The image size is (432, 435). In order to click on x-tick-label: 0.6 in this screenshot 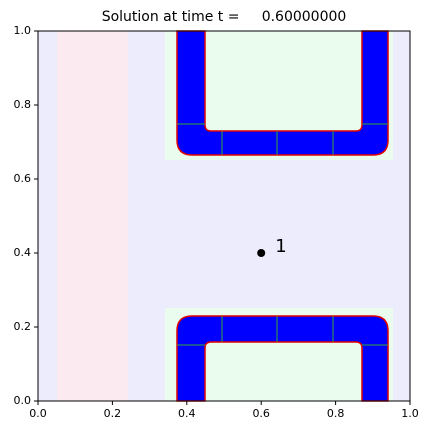, I will do `click(261, 413)`.